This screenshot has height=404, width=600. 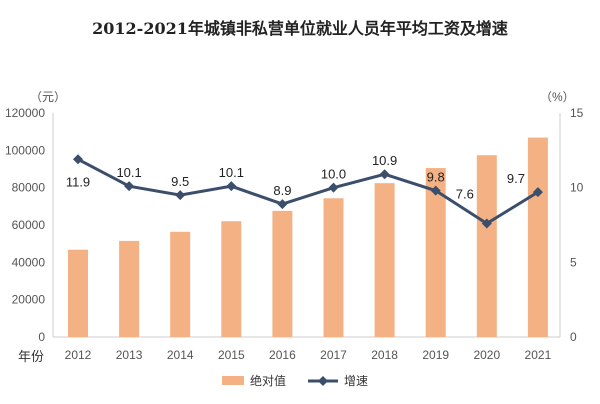 I want to click on x-tick-label: 2019, so click(x=435, y=355).